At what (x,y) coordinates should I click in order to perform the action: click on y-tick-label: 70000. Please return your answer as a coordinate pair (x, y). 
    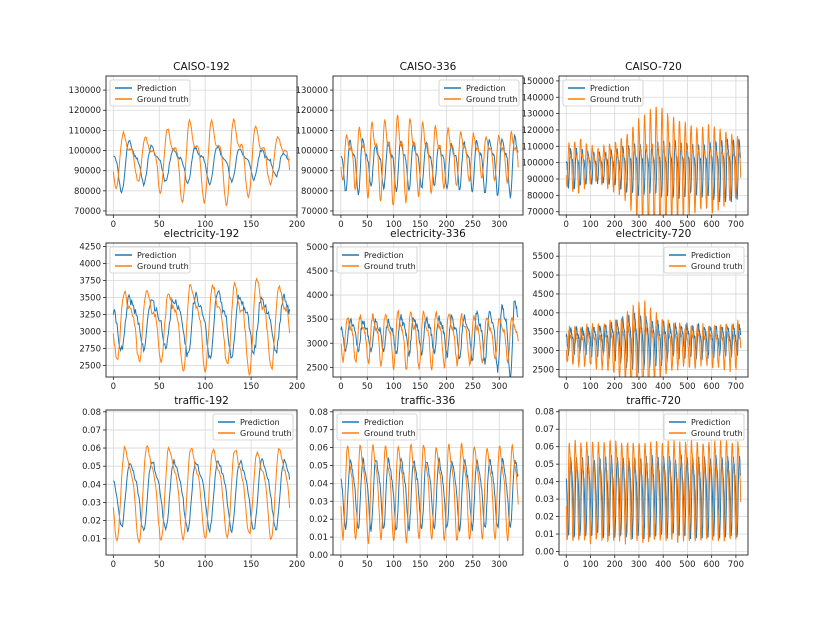
    Looking at the image, I should click on (314, 212).